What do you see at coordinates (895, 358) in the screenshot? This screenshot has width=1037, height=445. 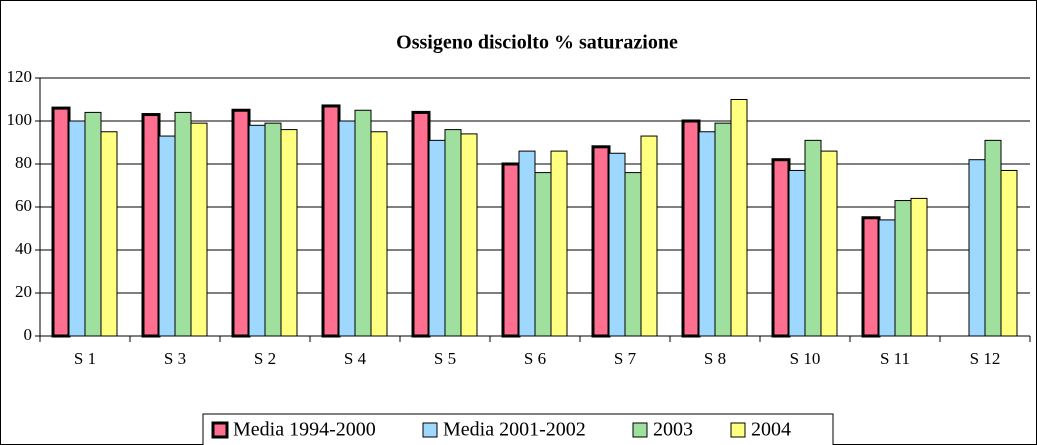 I see `x-tick-label: S 11` at bounding box center [895, 358].